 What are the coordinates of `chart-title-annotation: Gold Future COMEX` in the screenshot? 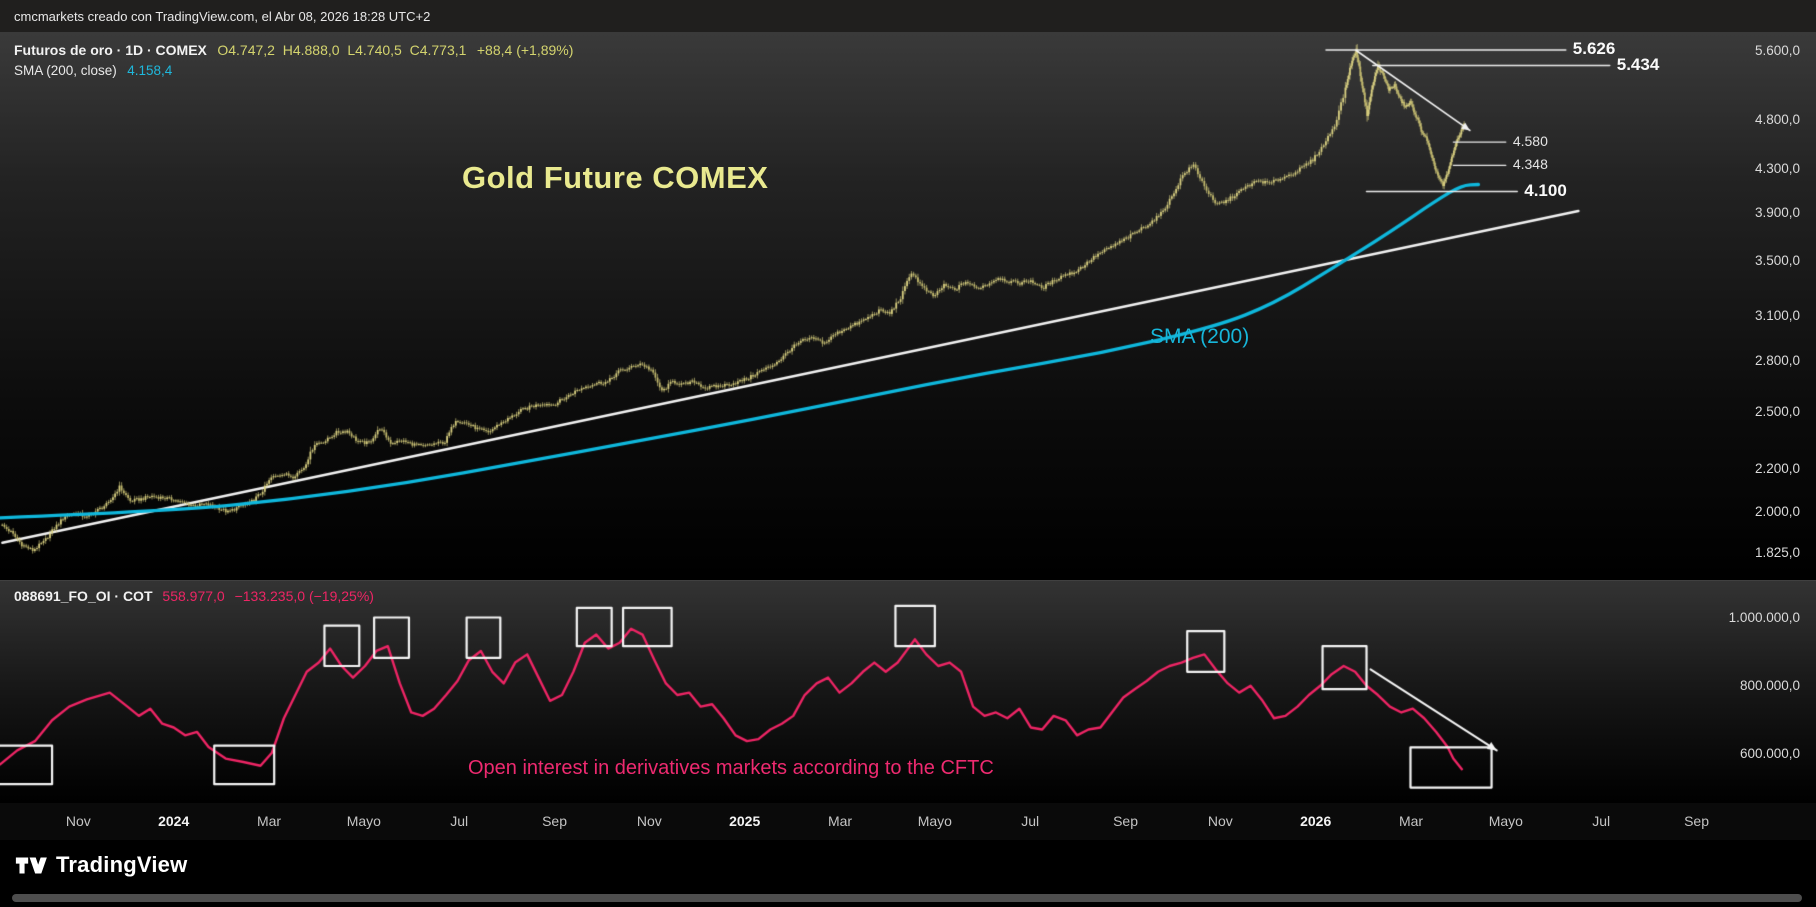 It's located at (615, 177).